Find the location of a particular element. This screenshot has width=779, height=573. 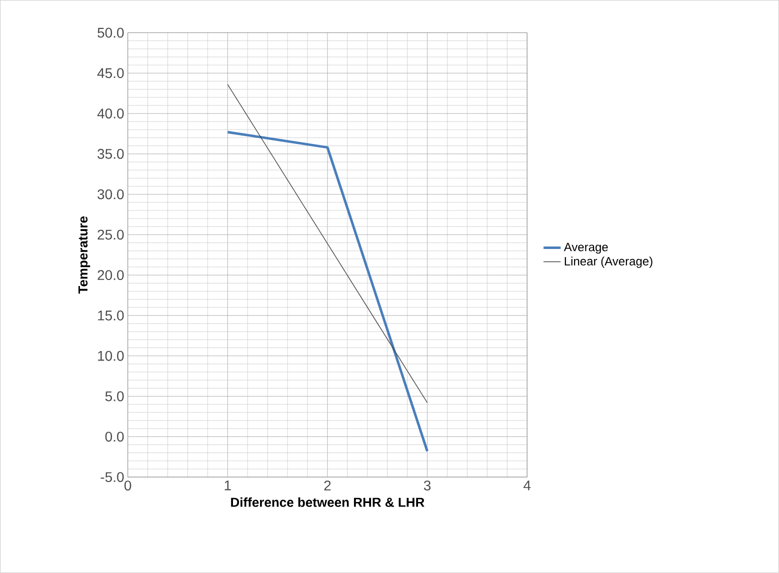

y-tick-label: 45.0 is located at coordinates (110, 73).